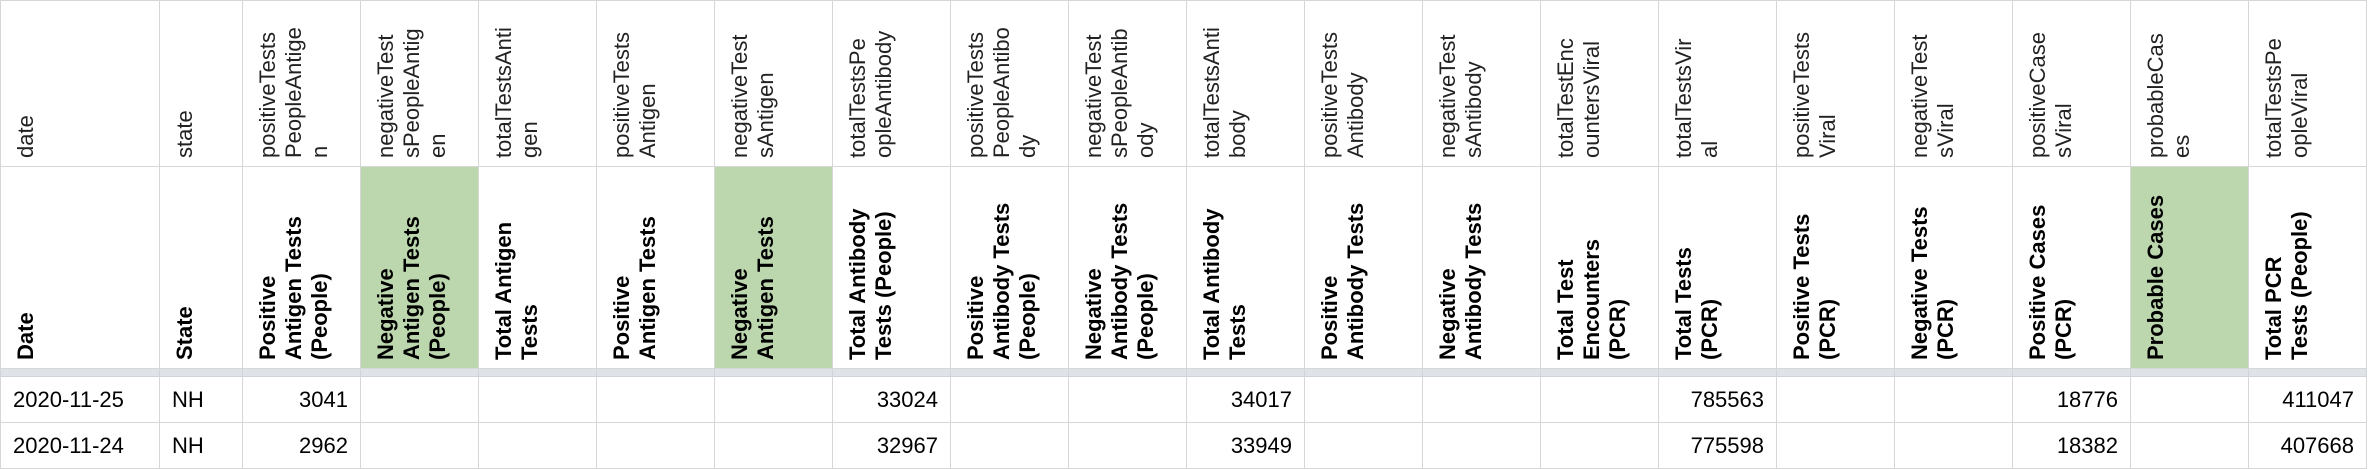 The image size is (2372, 469). What do you see at coordinates (1717, 267) in the screenshot?
I see `column-label-cell: Total Tests (PCR)` at bounding box center [1717, 267].